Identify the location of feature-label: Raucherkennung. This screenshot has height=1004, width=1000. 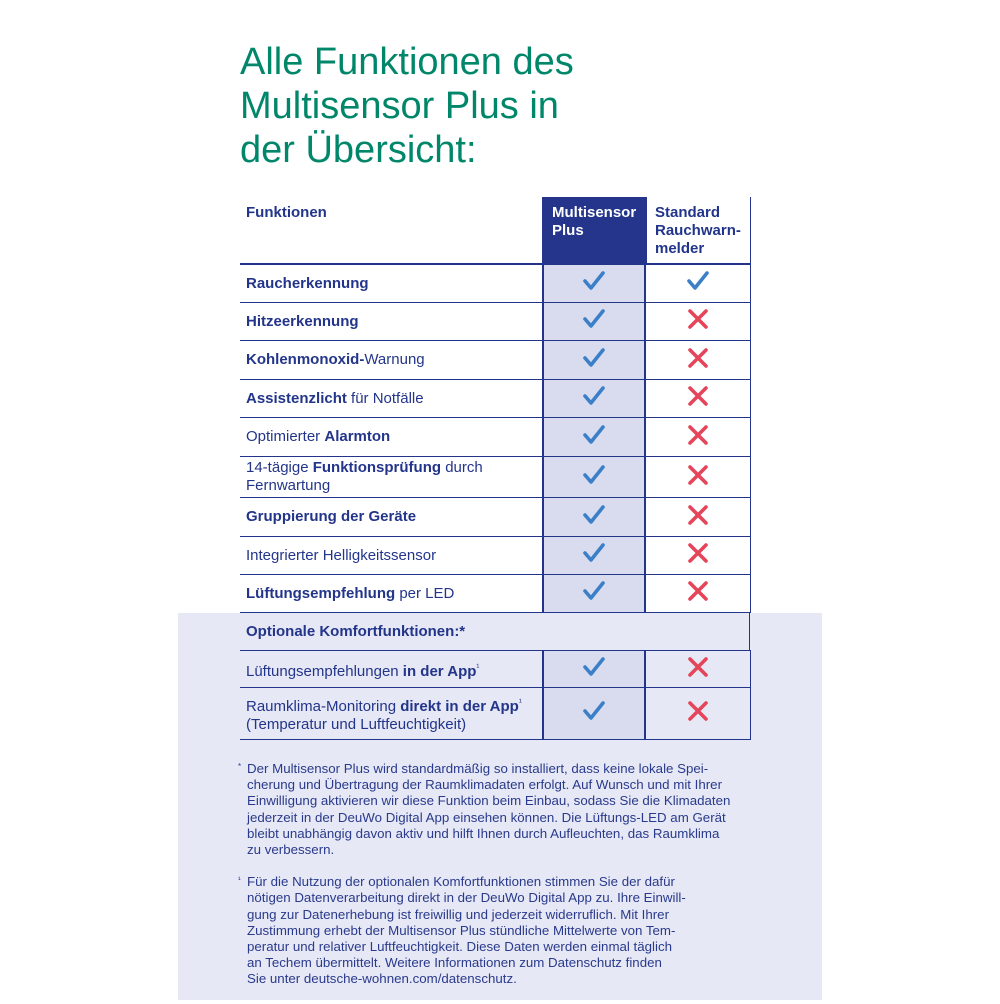
(391, 283).